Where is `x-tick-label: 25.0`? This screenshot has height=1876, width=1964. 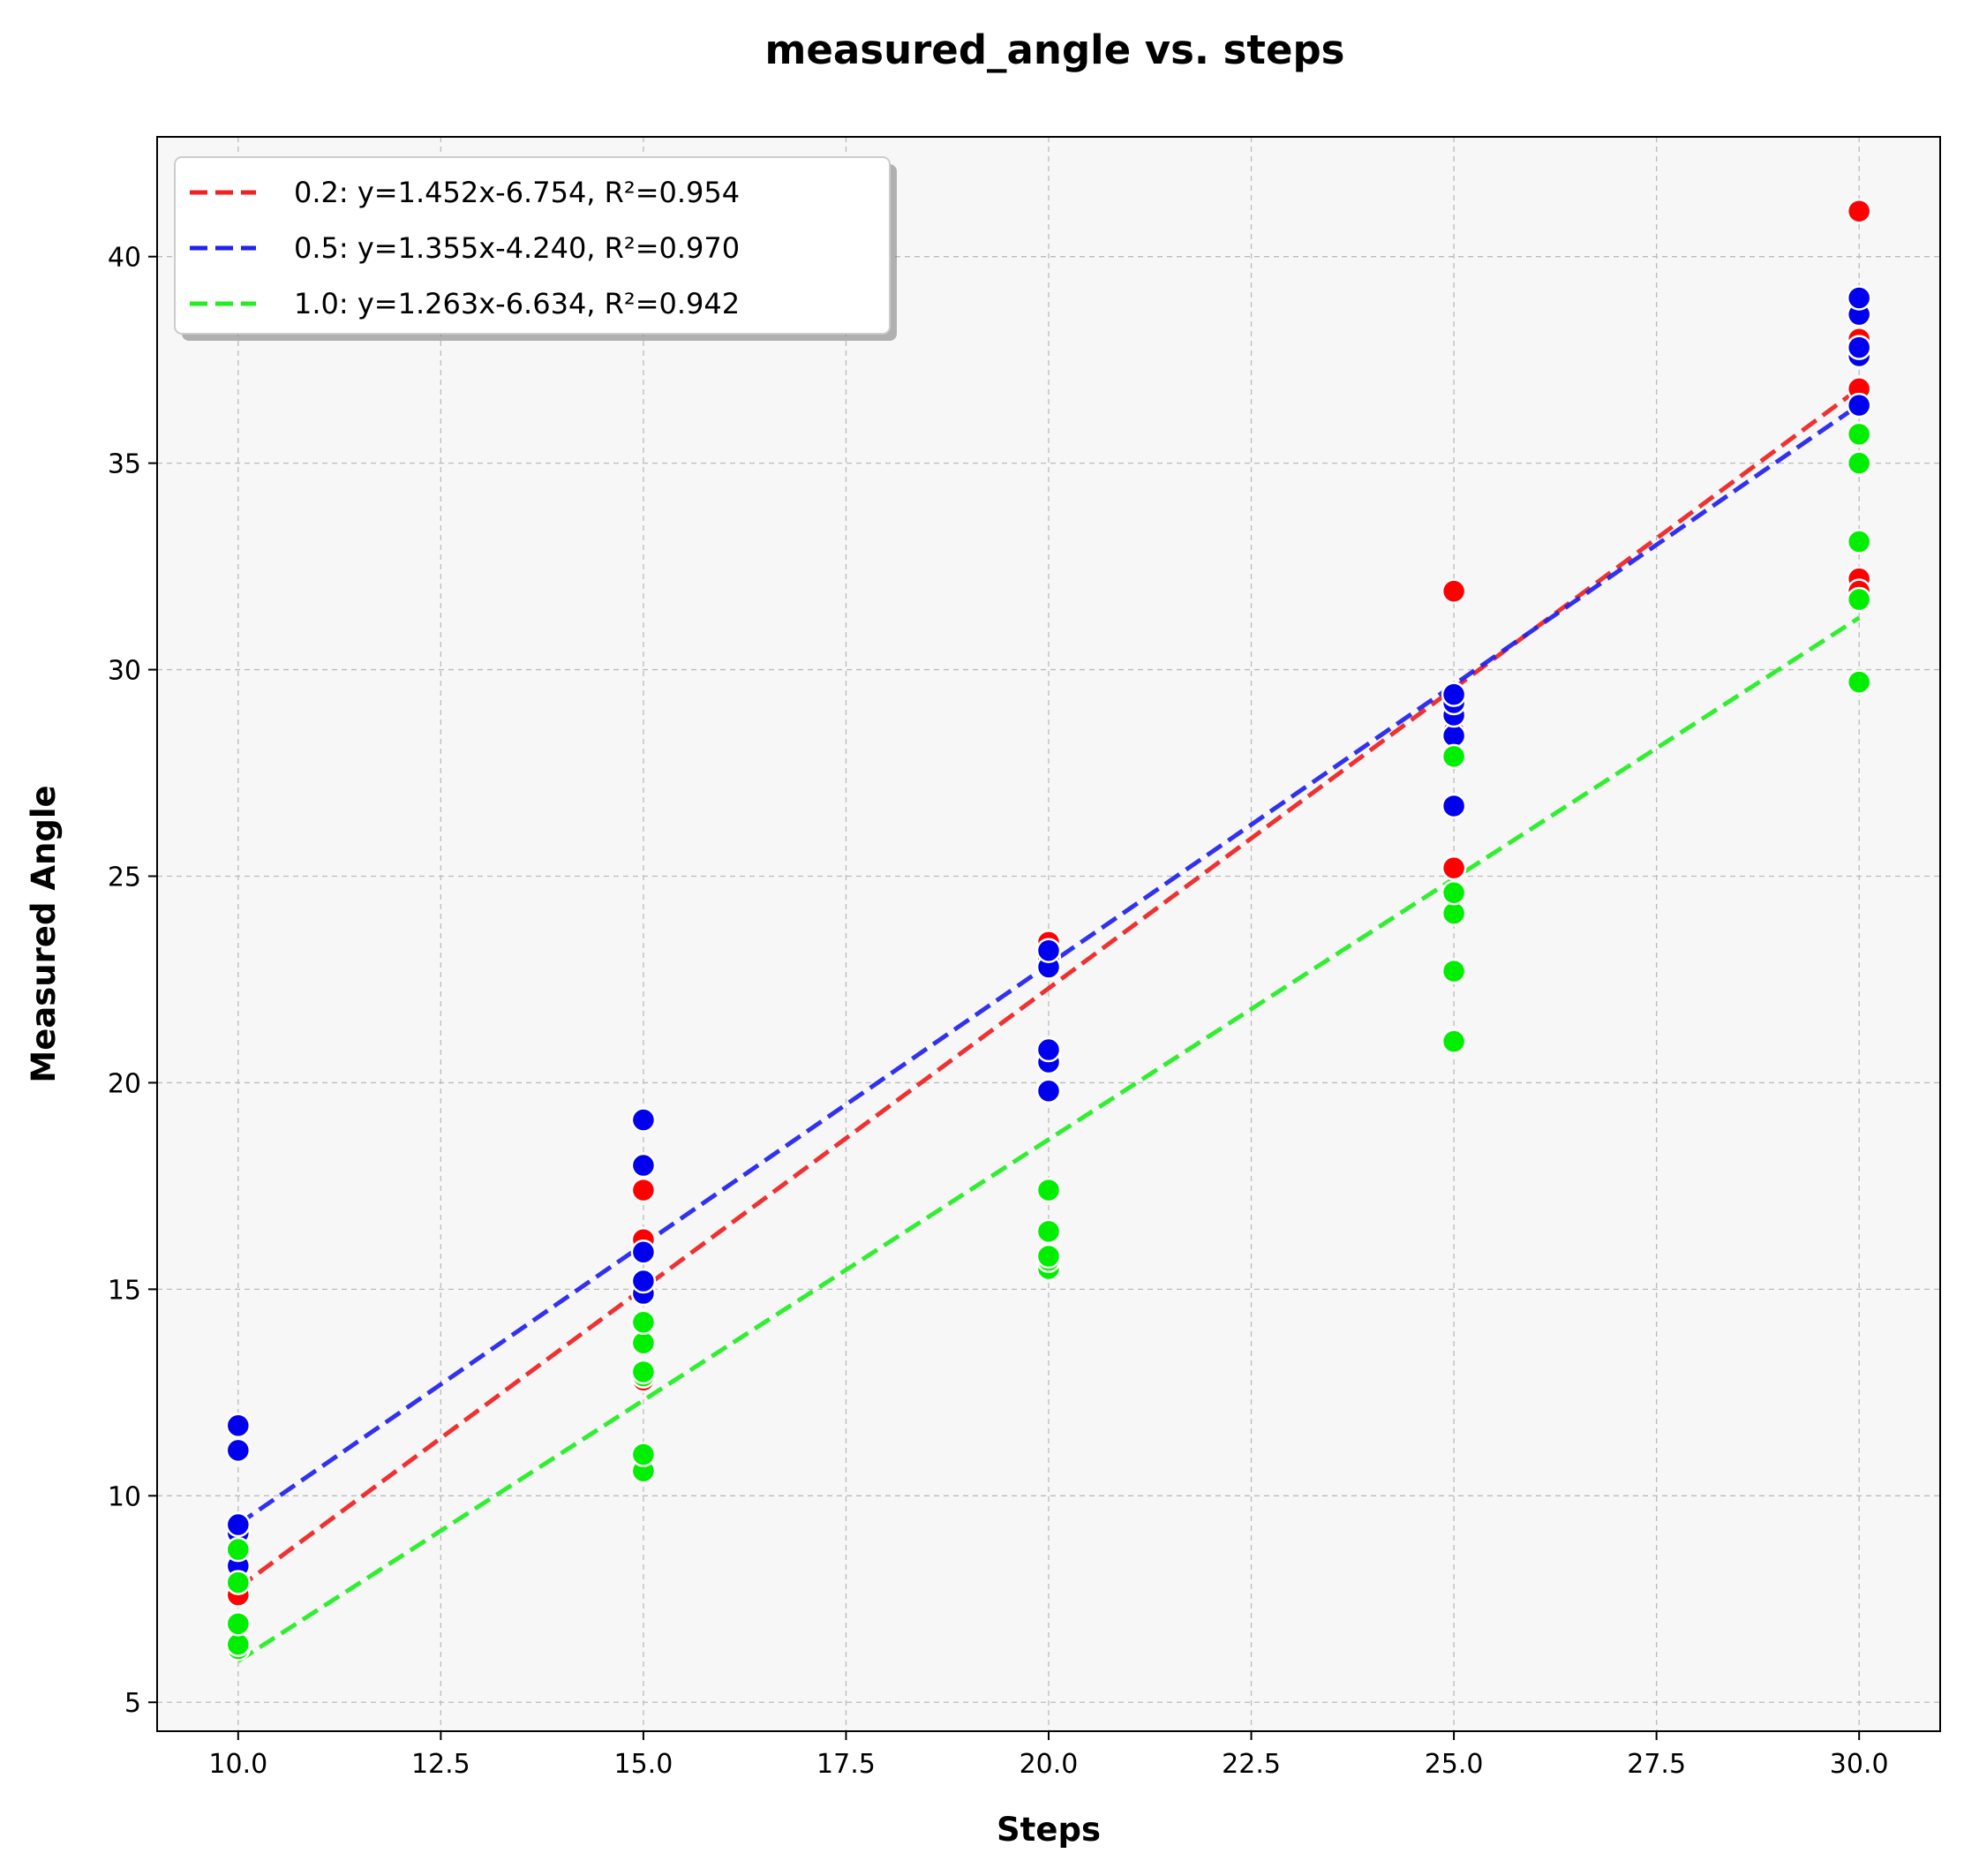 x-tick-label: 25.0 is located at coordinates (1454, 1764).